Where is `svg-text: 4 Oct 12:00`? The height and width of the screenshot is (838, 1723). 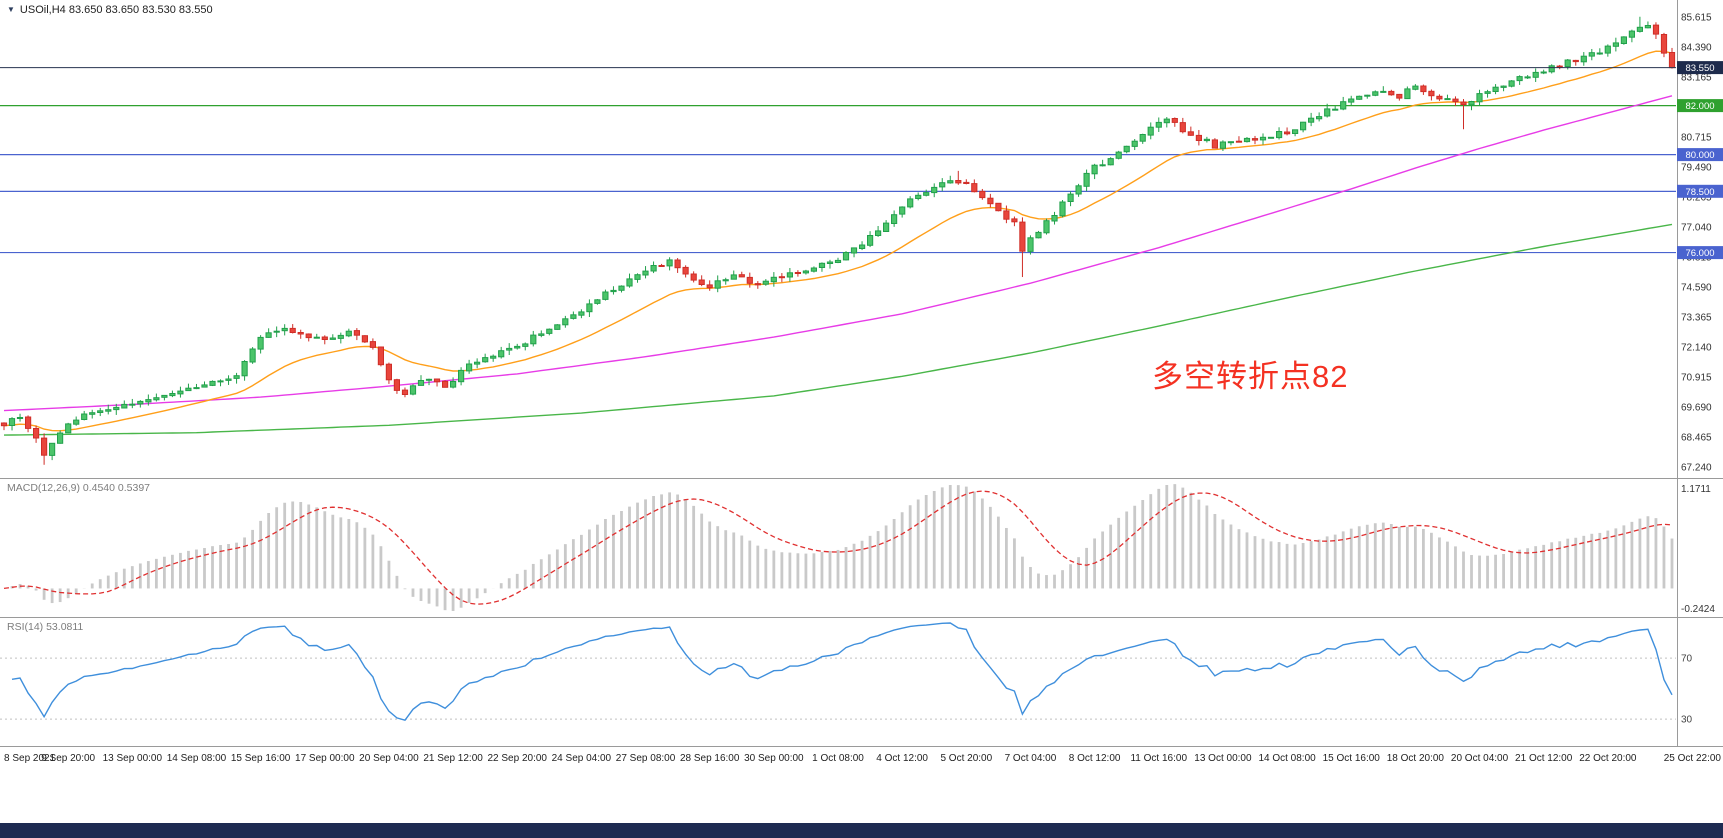 svg-text: 4 Oct 12:00 is located at coordinates (902, 758).